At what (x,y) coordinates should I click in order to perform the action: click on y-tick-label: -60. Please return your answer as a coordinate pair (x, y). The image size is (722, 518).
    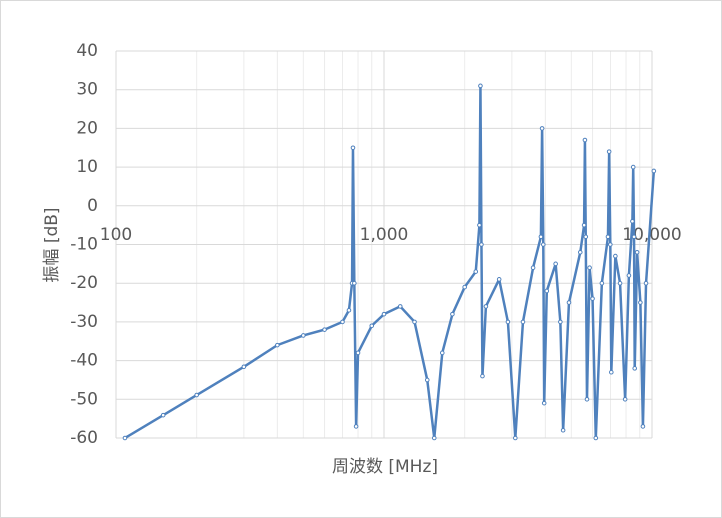
    Looking at the image, I should click on (84, 438).